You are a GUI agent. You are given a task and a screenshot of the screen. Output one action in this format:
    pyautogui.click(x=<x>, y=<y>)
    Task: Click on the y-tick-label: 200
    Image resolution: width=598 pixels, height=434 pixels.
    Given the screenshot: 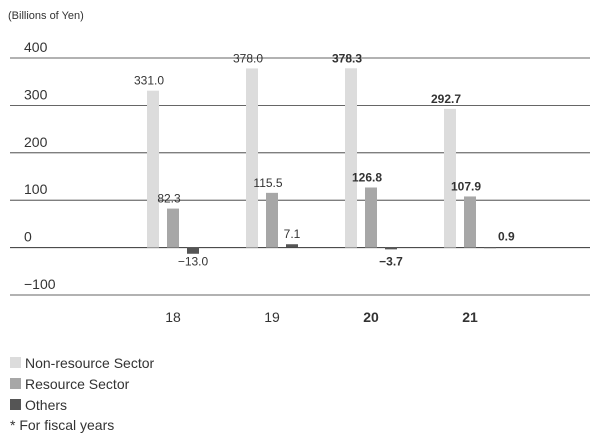 What is the action you would take?
    pyautogui.click(x=36, y=142)
    